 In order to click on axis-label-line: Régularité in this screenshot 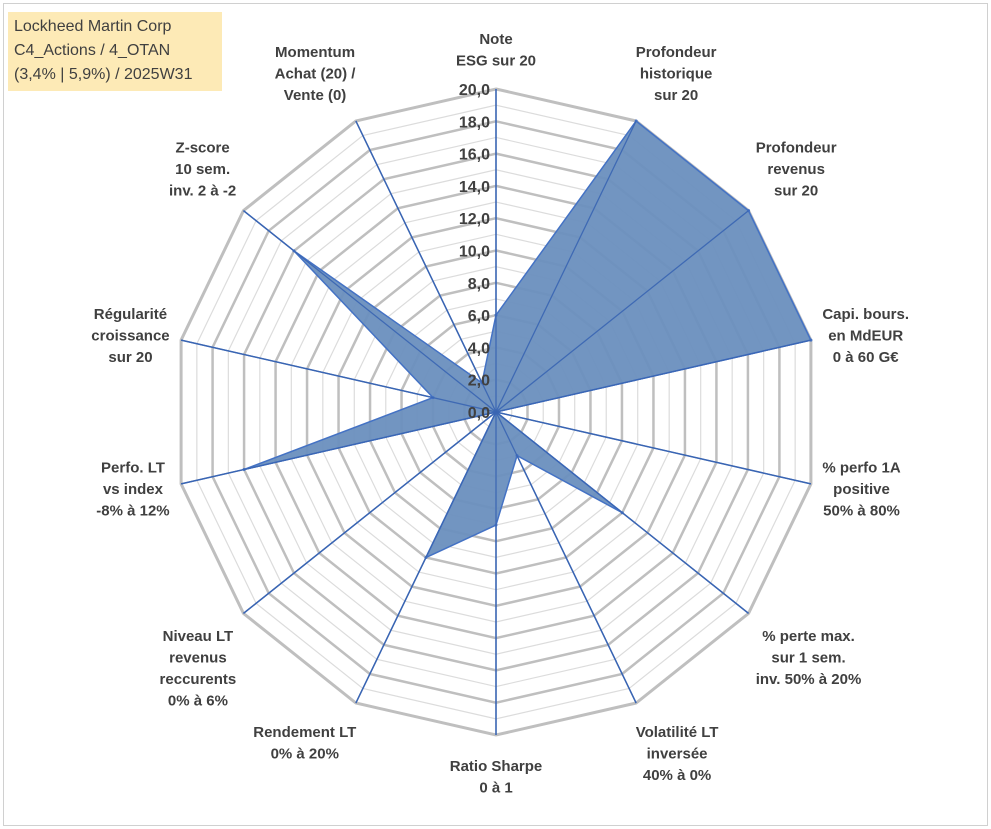, I will do `click(130, 314)`.